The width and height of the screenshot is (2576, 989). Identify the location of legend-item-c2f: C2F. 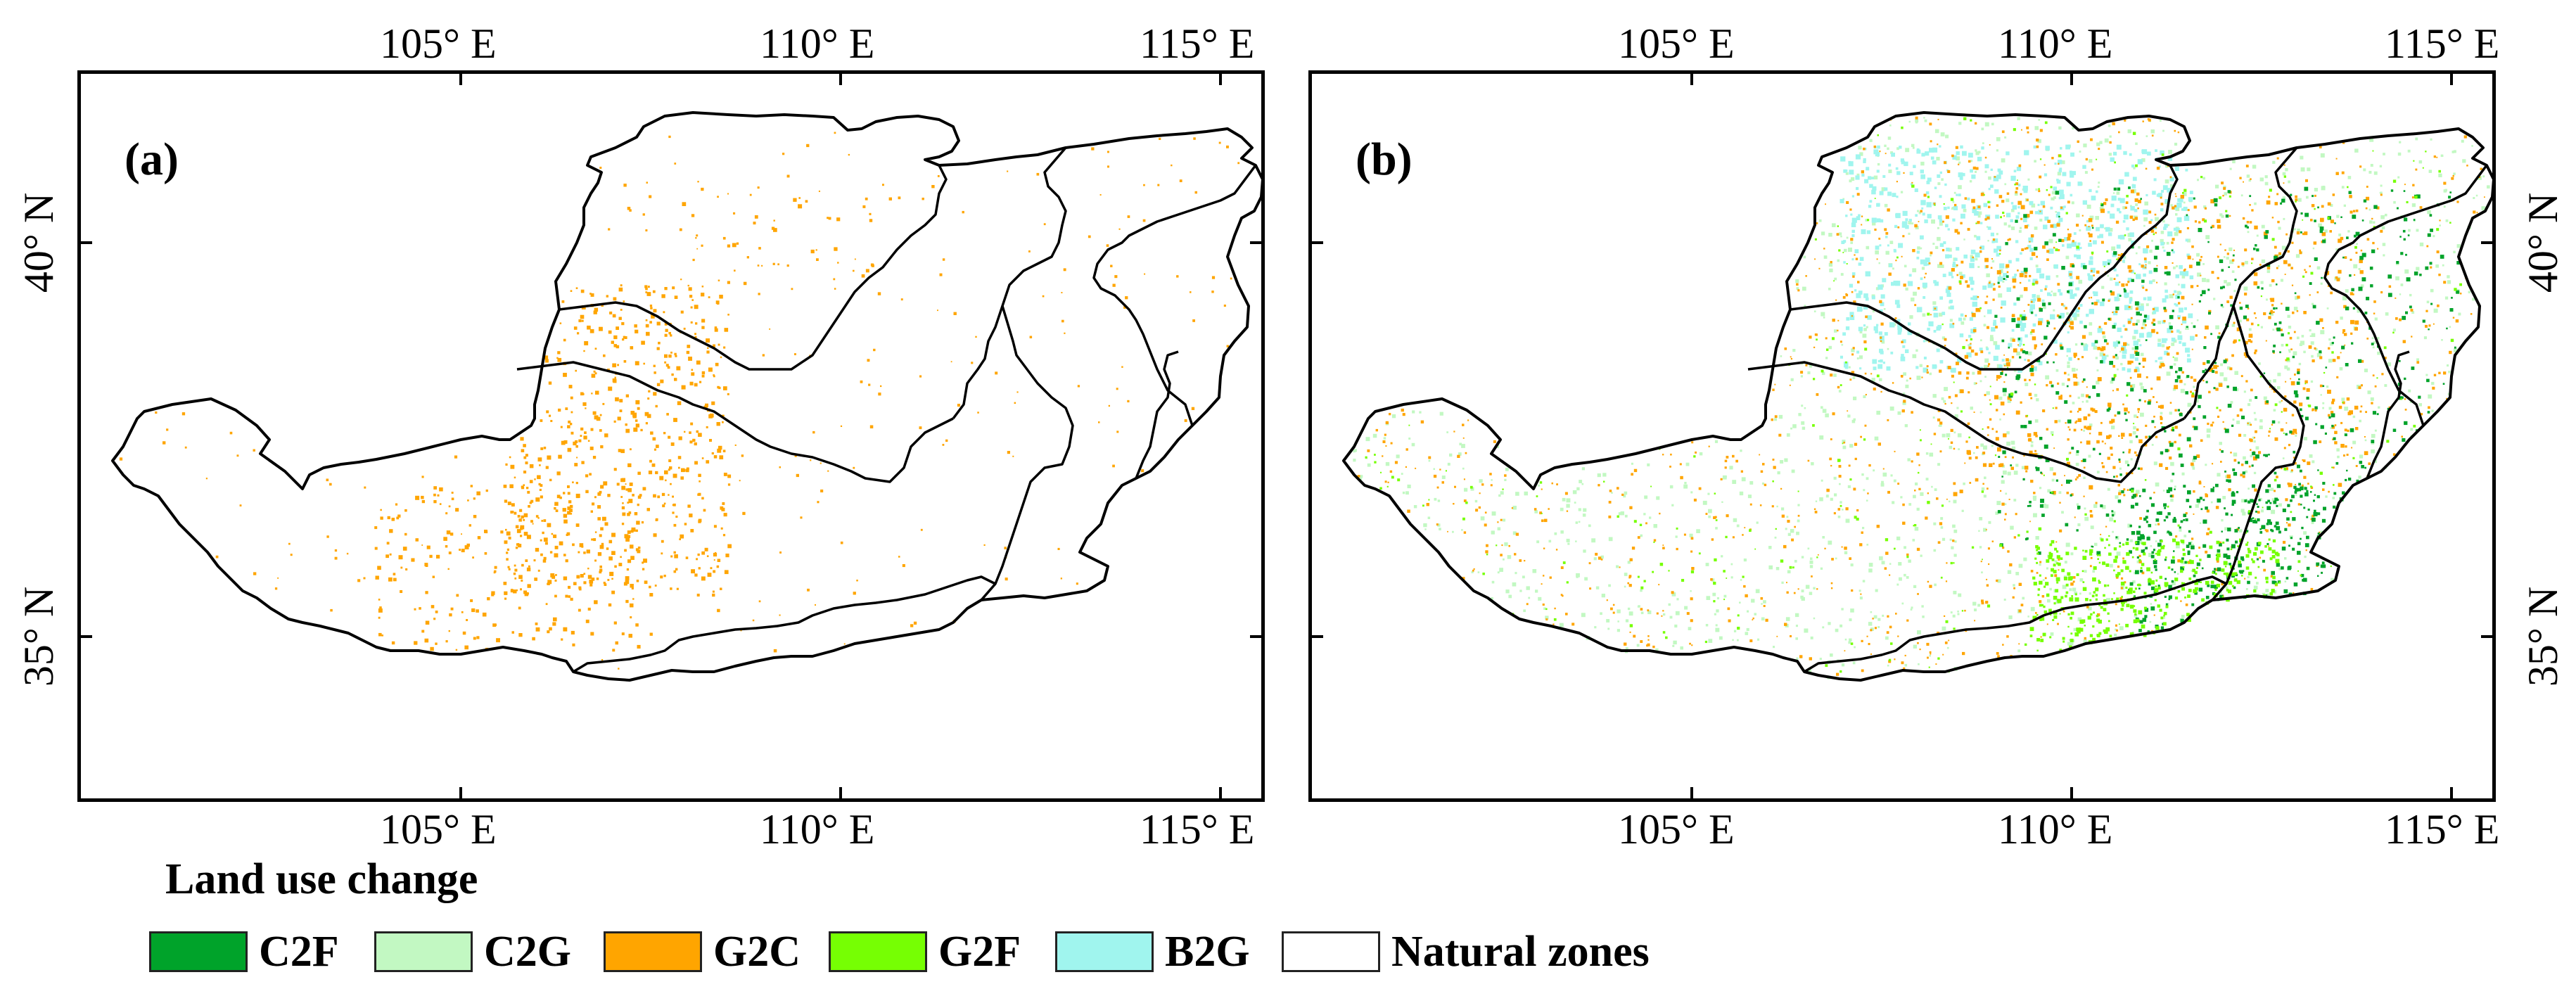
(244, 951).